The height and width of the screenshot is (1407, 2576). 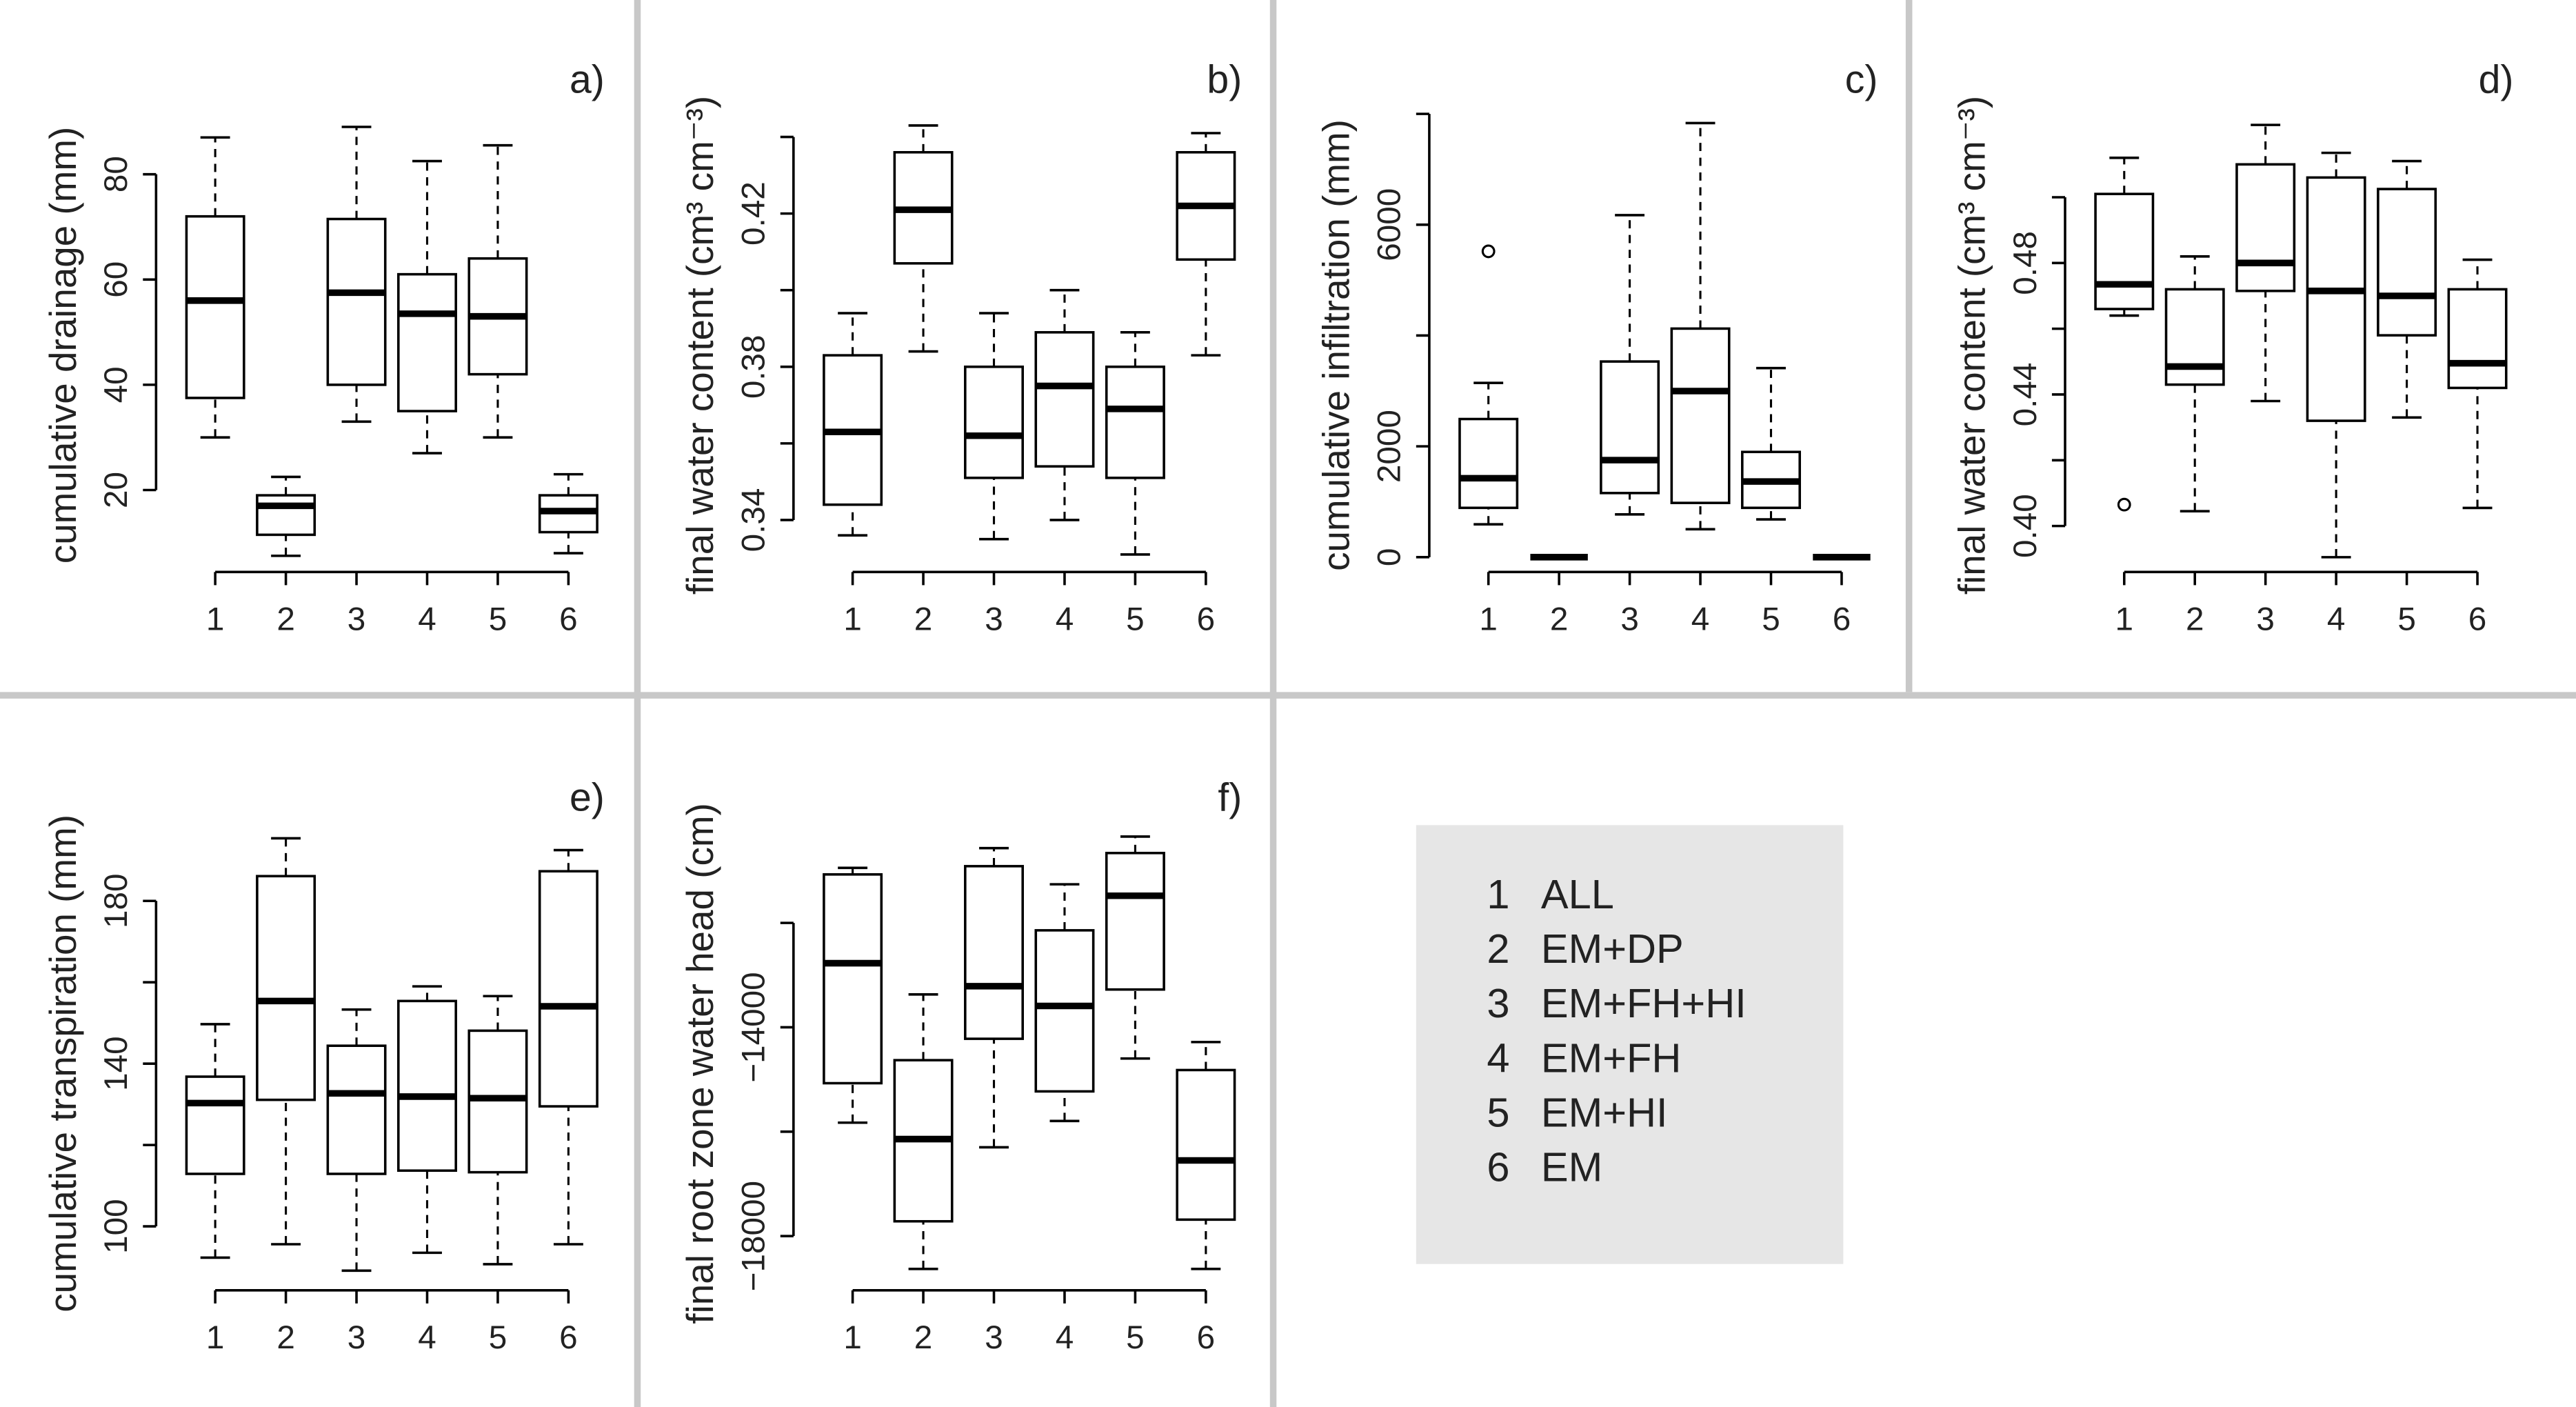 I want to click on y-tick-label: 2000, so click(x=1389, y=446).